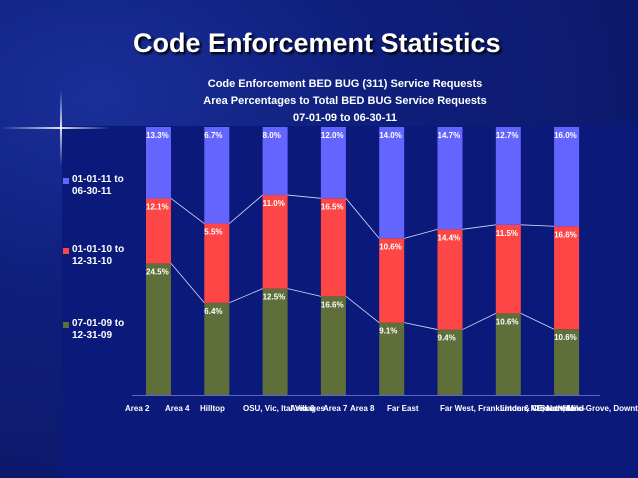 The height and width of the screenshot is (478, 638). I want to click on legend-label-2009: 07-01-09 to 12-31-09, so click(98, 329).